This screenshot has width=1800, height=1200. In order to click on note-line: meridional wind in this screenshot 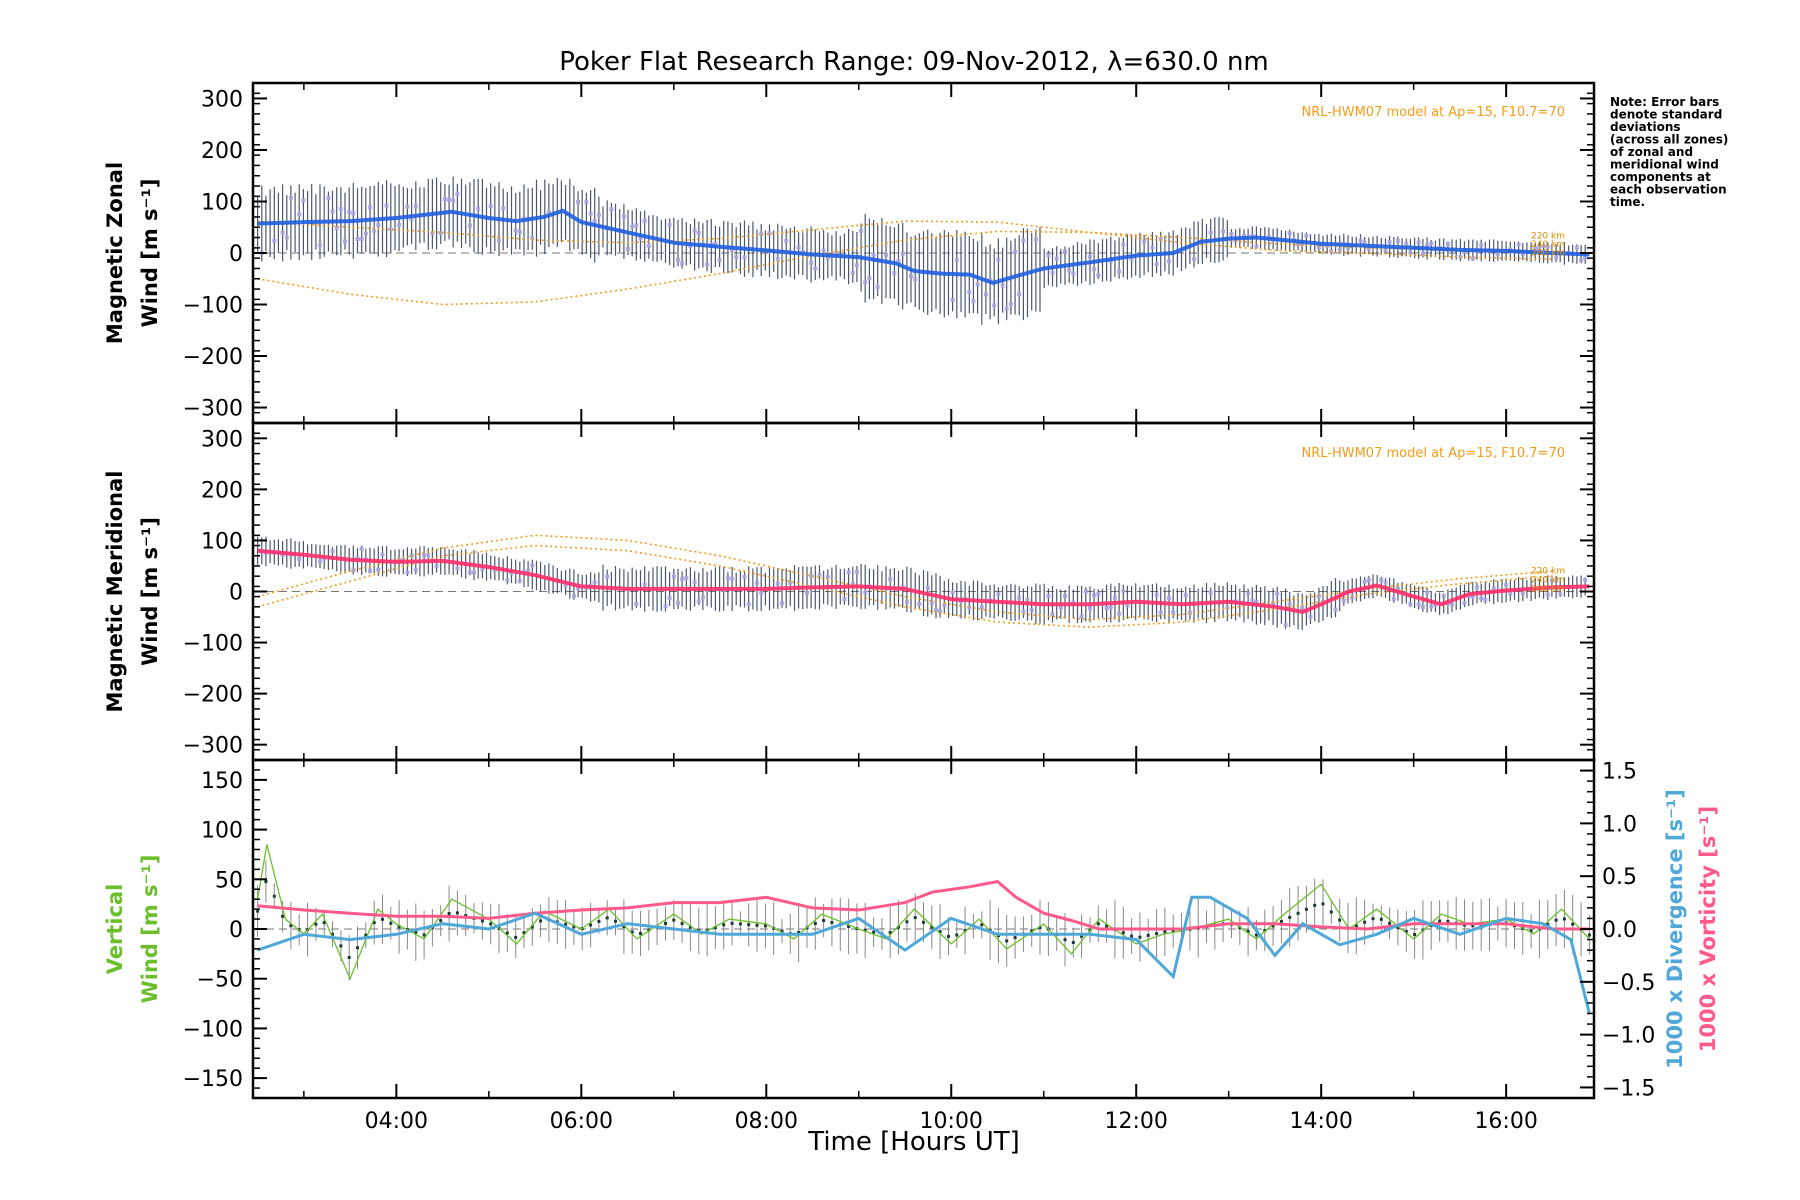, I will do `click(1664, 165)`.